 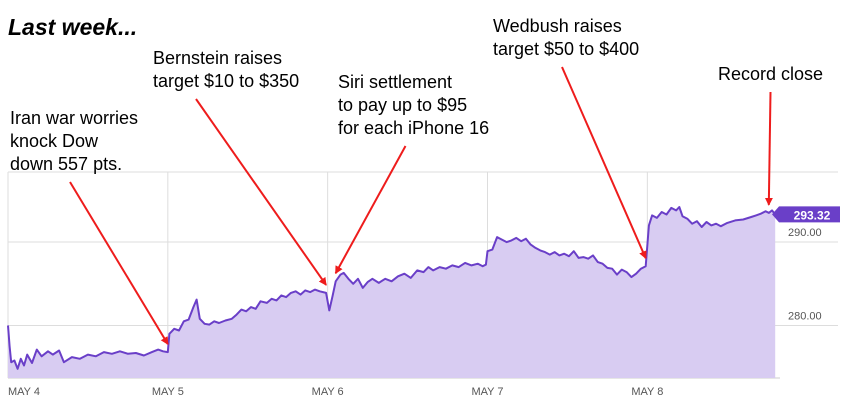 What do you see at coordinates (771, 74) in the screenshot?
I see `annotation-record-close: Record close` at bounding box center [771, 74].